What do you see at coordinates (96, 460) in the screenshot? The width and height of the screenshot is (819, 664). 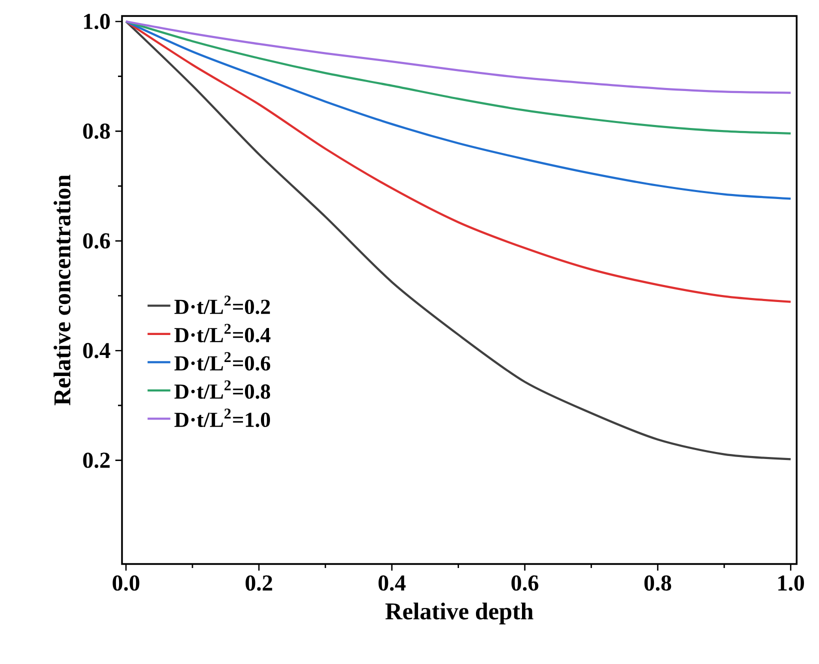 I see `y-tick-label: 0.2` at bounding box center [96, 460].